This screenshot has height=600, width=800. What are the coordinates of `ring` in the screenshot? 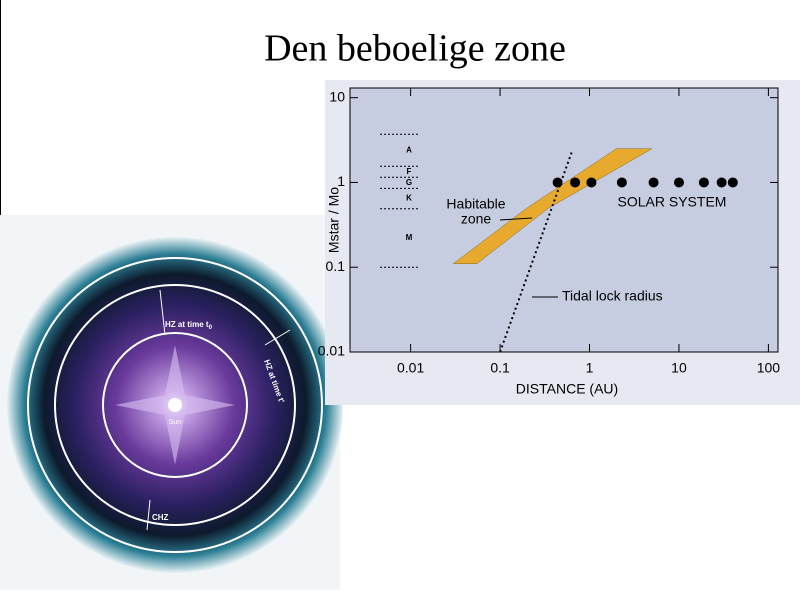 It's located at (175, 405).